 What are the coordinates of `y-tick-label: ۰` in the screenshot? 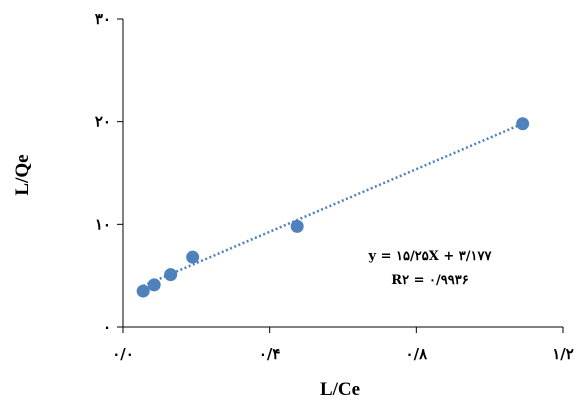 It's located at (107, 327).